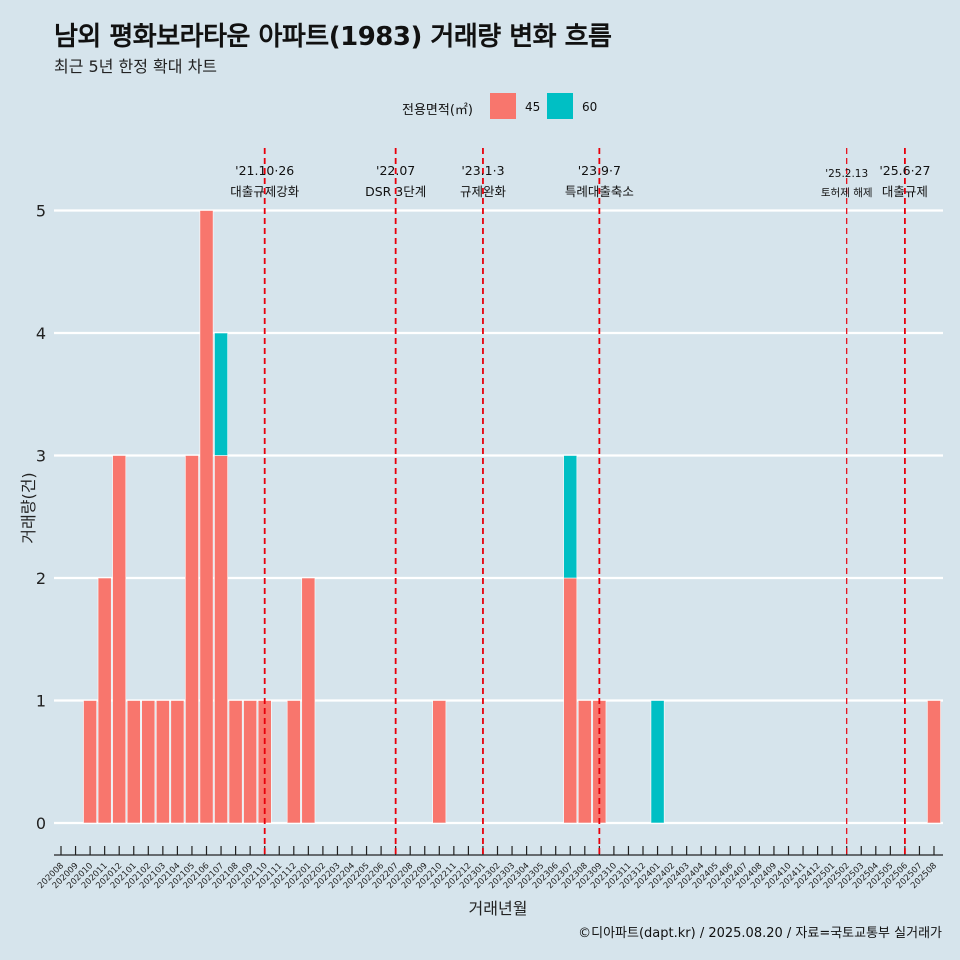  I want to click on legend-label-45: 45, so click(533, 107).